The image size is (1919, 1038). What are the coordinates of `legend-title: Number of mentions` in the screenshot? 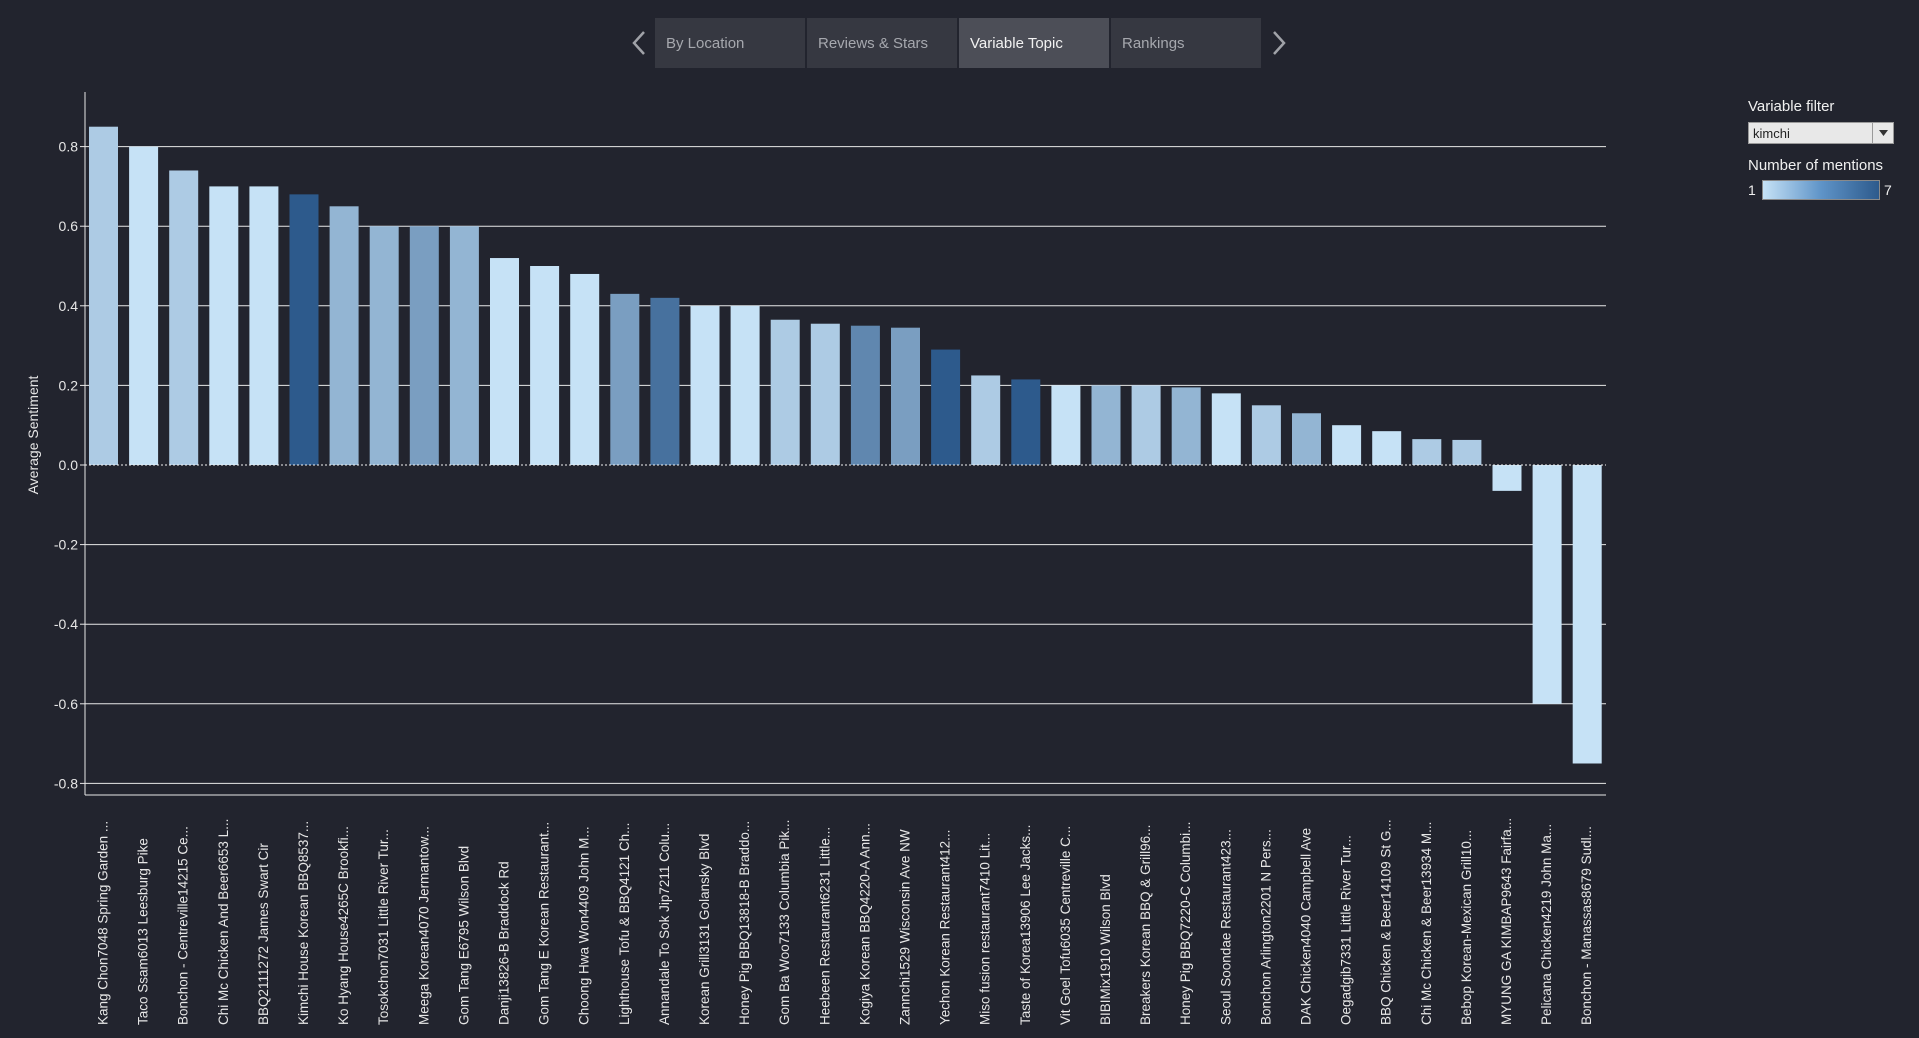 It's located at (1816, 165).